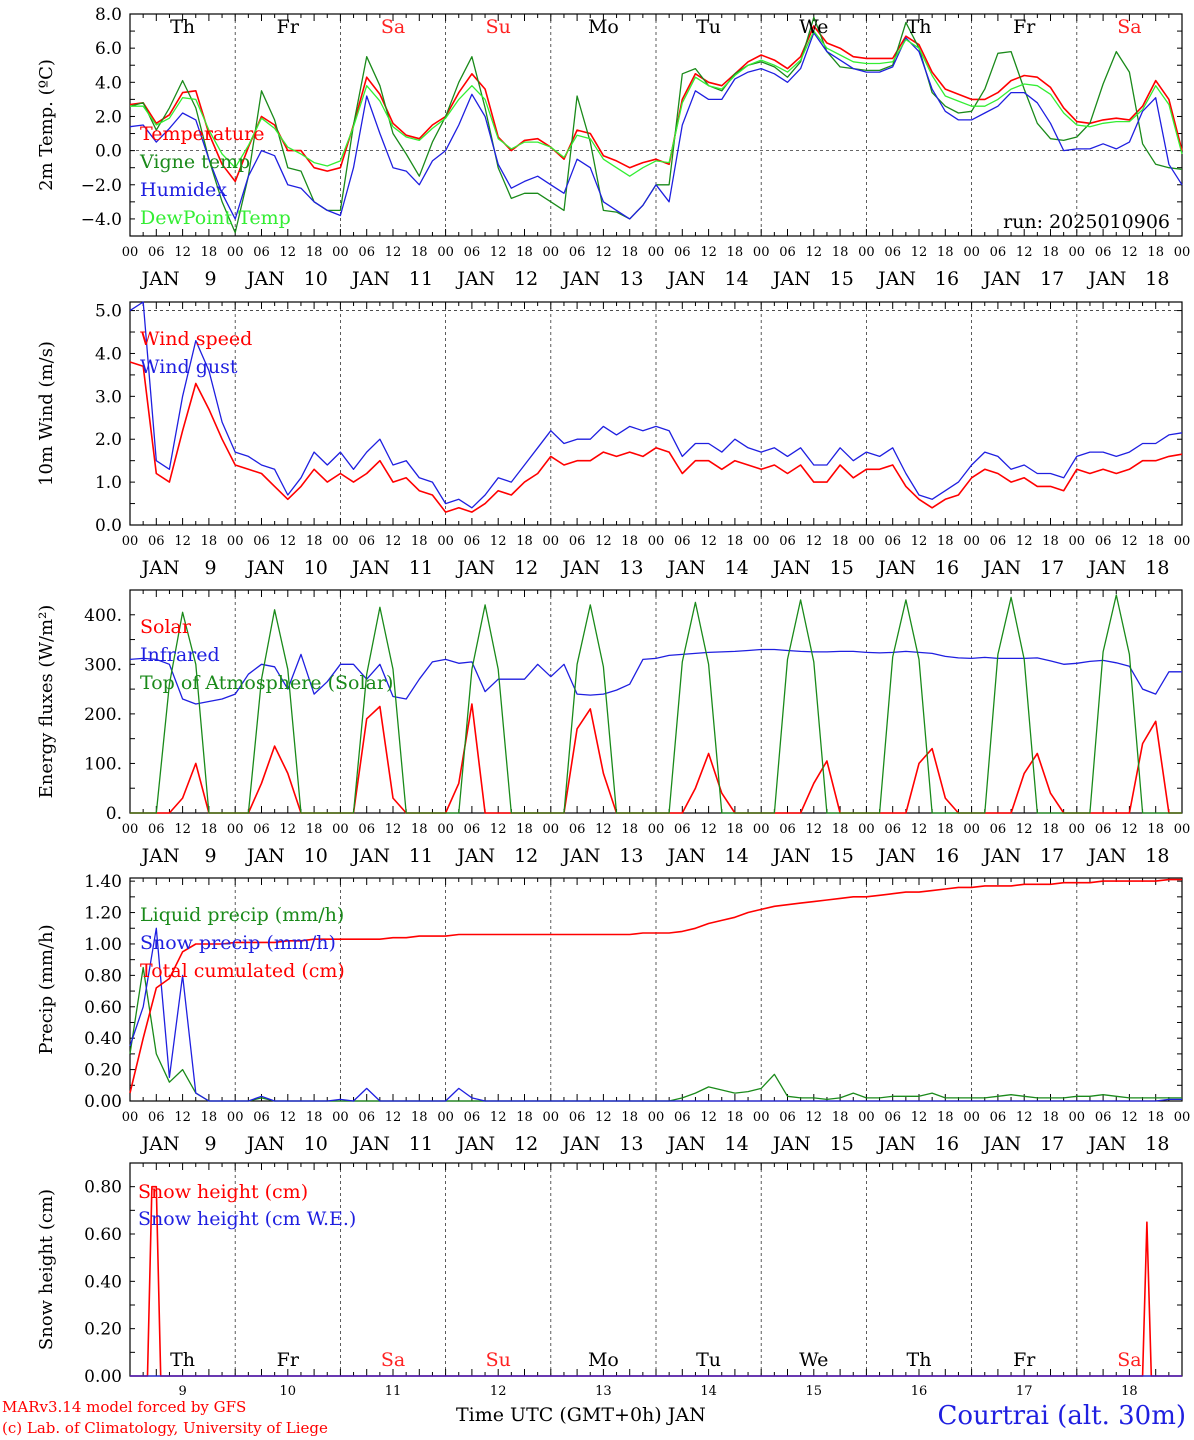 The image size is (1194, 1440). I want to click on weekday-label: Fr, so click(1024, 1360).